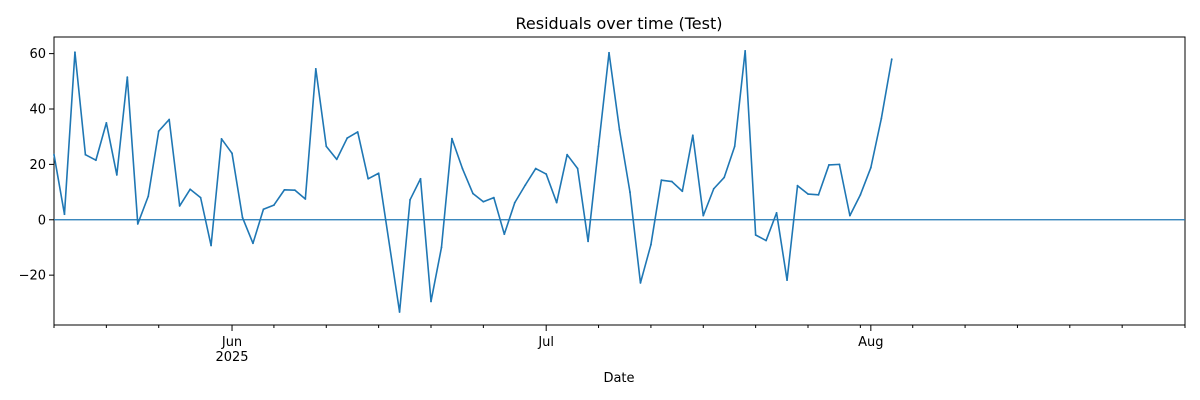 Image resolution: width=1200 pixels, height=400 pixels. What do you see at coordinates (37, 54) in the screenshot?
I see `y-tick-label: 60` at bounding box center [37, 54].